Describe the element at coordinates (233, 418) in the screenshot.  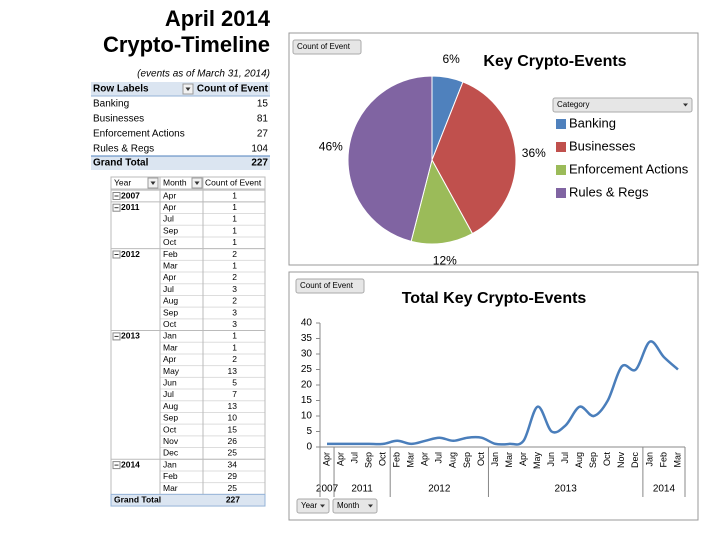
I see `cell-value: 10` at that location.